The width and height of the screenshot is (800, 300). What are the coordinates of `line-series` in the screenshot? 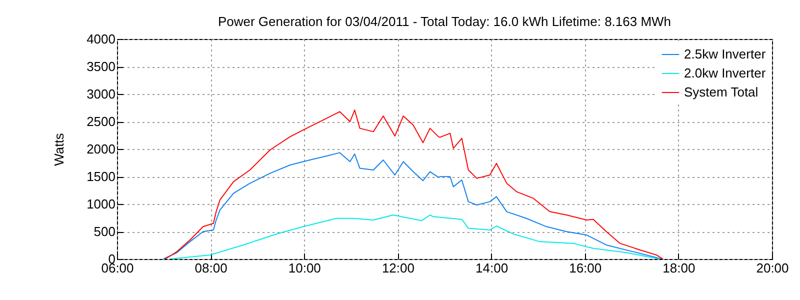 It's located at (414, 236).